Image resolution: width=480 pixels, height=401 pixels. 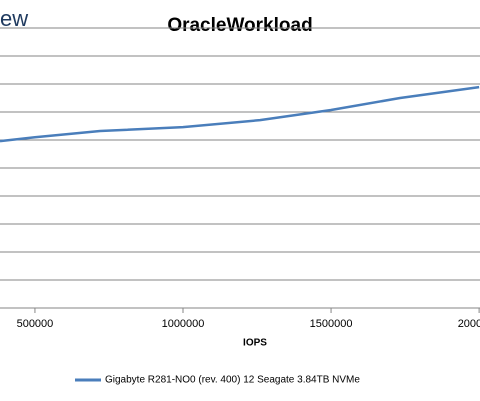 I want to click on x-tick-label: 500000, so click(x=35, y=324).